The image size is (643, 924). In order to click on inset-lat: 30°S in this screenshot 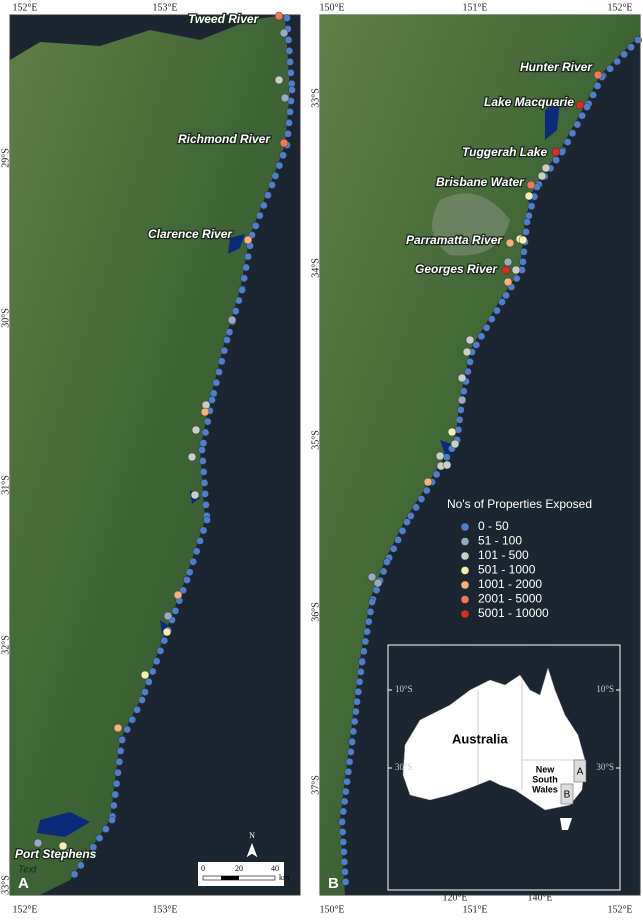, I will do `click(605, 767)`.